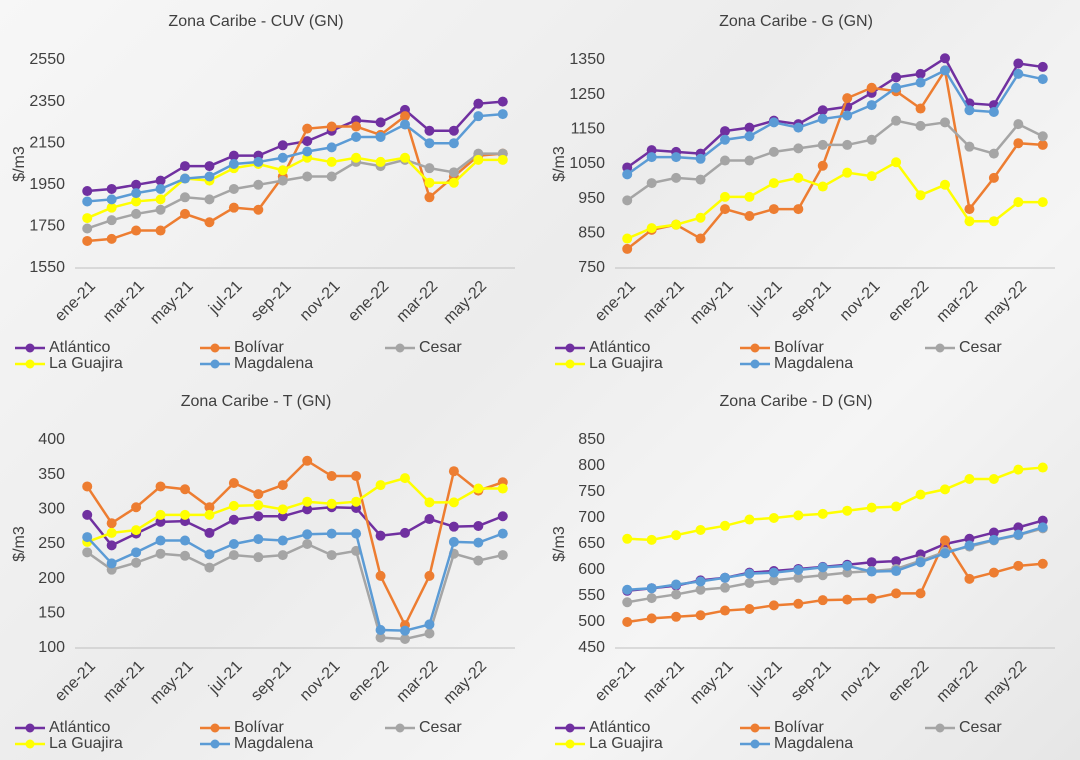 Image resolution: width=1080 pixels, height=760 pixels. What do you see at coordinates (47, 226) in the screenshot?
I see `y-tick-label: 1750` at bounding box center [47, 226].